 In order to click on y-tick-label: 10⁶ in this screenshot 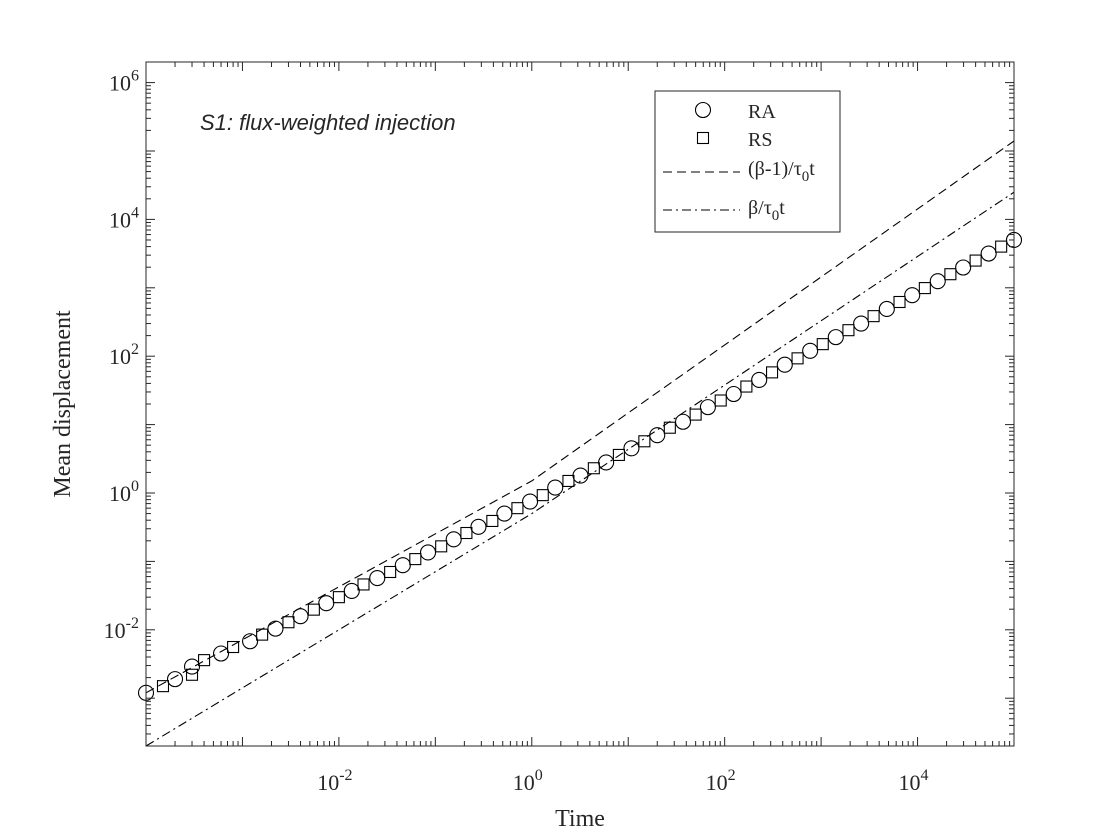, I will do `click(124, 82)`.